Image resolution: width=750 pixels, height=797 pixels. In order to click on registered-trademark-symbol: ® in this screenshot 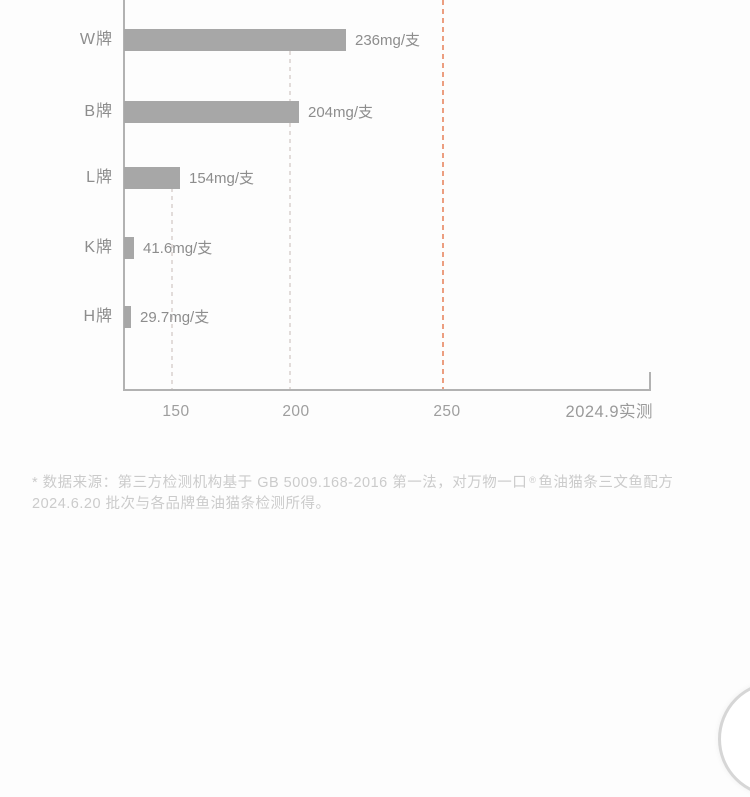, I will do `click(533, 479)`.